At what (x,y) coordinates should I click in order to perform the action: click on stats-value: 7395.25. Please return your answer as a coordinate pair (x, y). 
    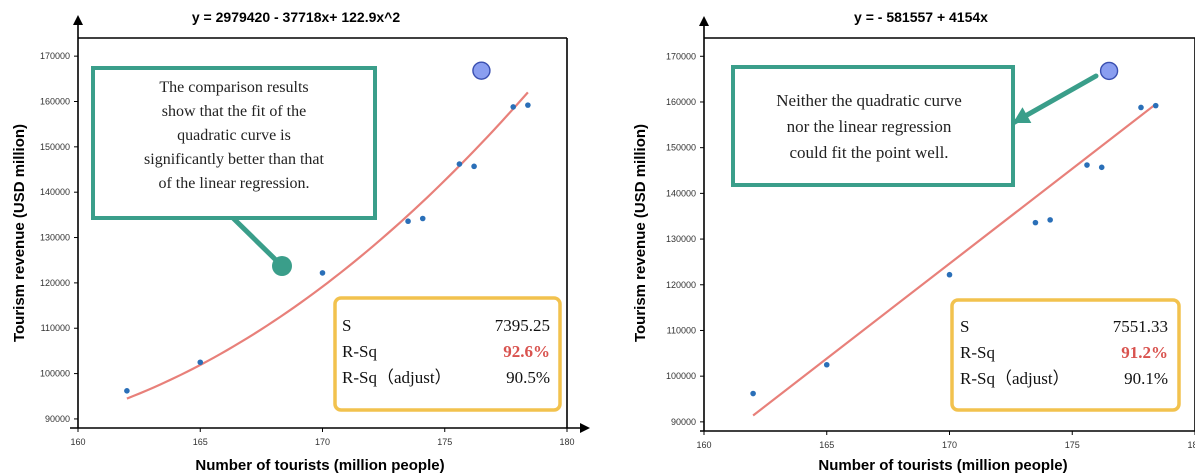
    Looking at the image, I should click on (522, 325).